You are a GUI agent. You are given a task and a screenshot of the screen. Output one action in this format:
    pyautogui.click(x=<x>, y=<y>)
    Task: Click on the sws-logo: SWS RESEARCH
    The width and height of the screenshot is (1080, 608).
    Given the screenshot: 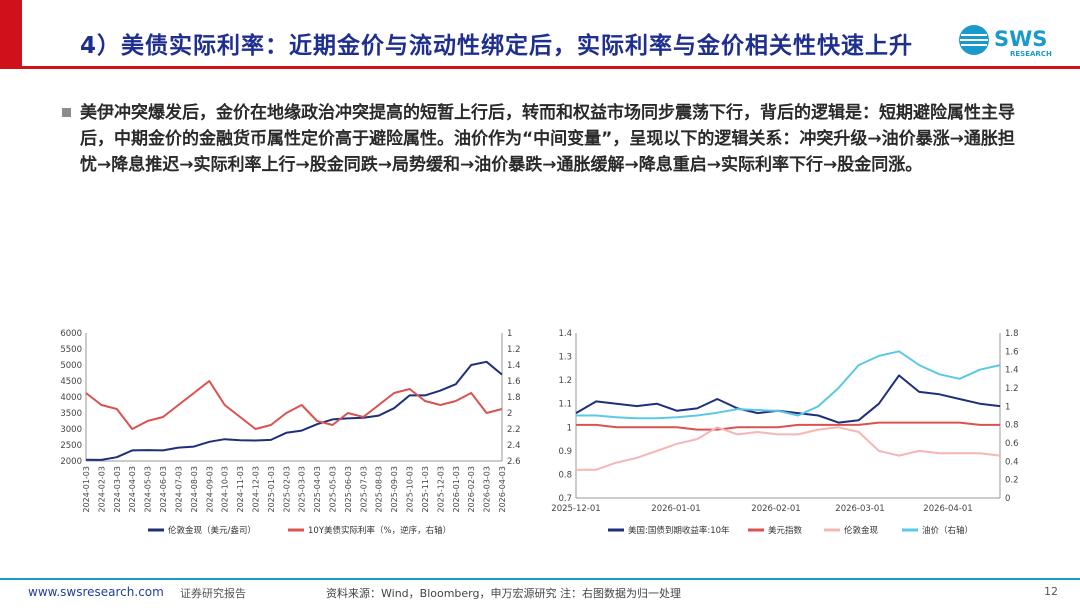 What is the action you would take?
    pyautogui.click(x=1005, y=41)
    